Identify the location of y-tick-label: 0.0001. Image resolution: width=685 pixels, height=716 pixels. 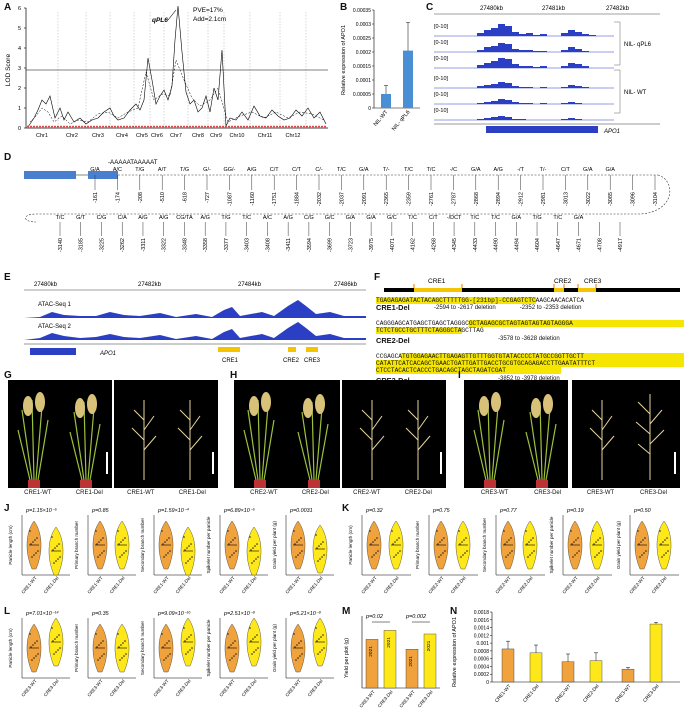
(364, 81).